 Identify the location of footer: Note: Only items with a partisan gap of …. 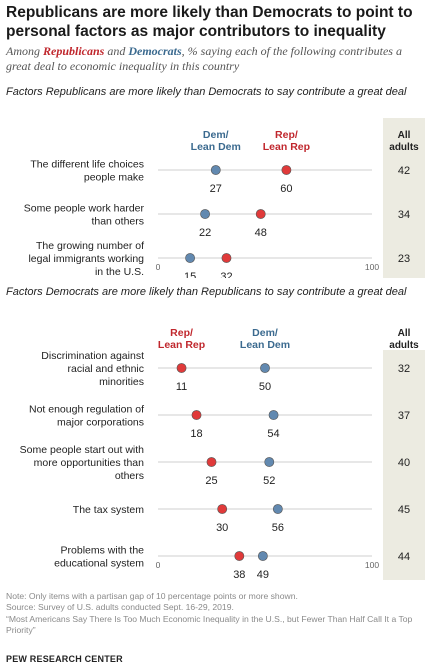
(218, 614).